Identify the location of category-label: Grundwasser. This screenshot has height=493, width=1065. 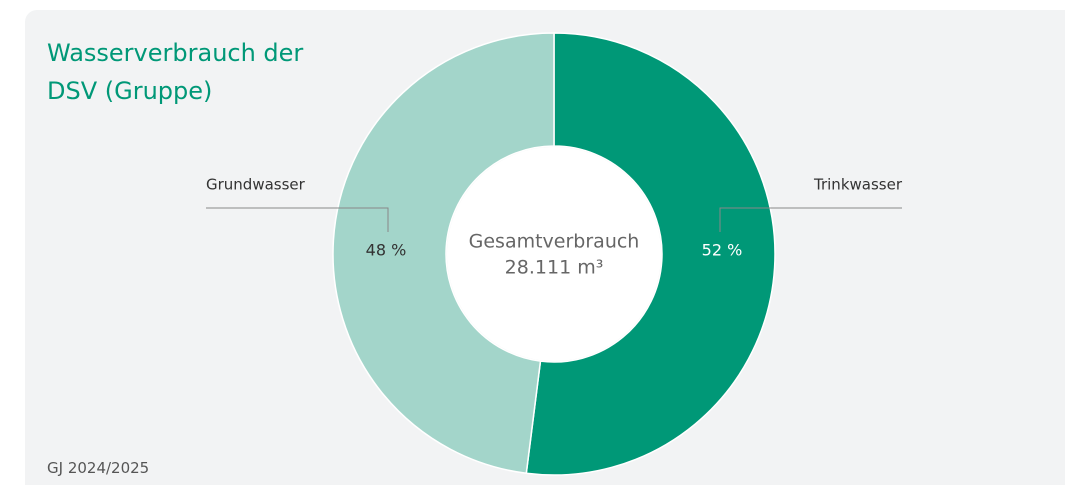
(256, 185).